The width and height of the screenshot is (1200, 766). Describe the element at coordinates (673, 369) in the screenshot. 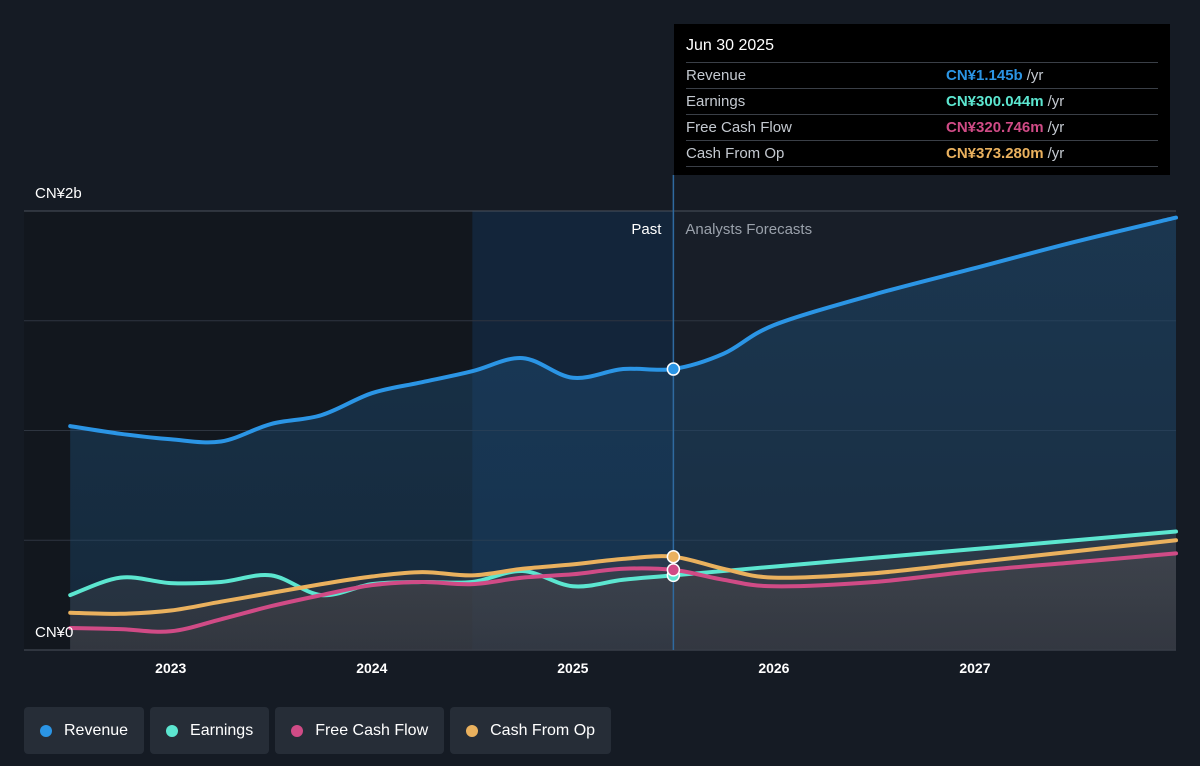

I see `marker-revenue` at that location.